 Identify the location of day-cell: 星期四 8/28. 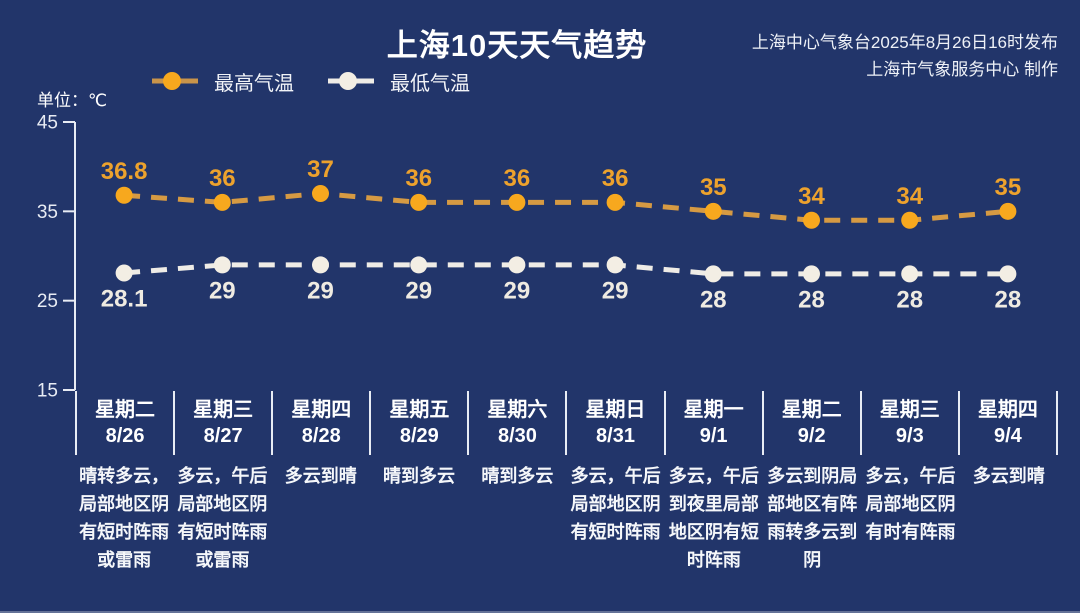
(322, 423).